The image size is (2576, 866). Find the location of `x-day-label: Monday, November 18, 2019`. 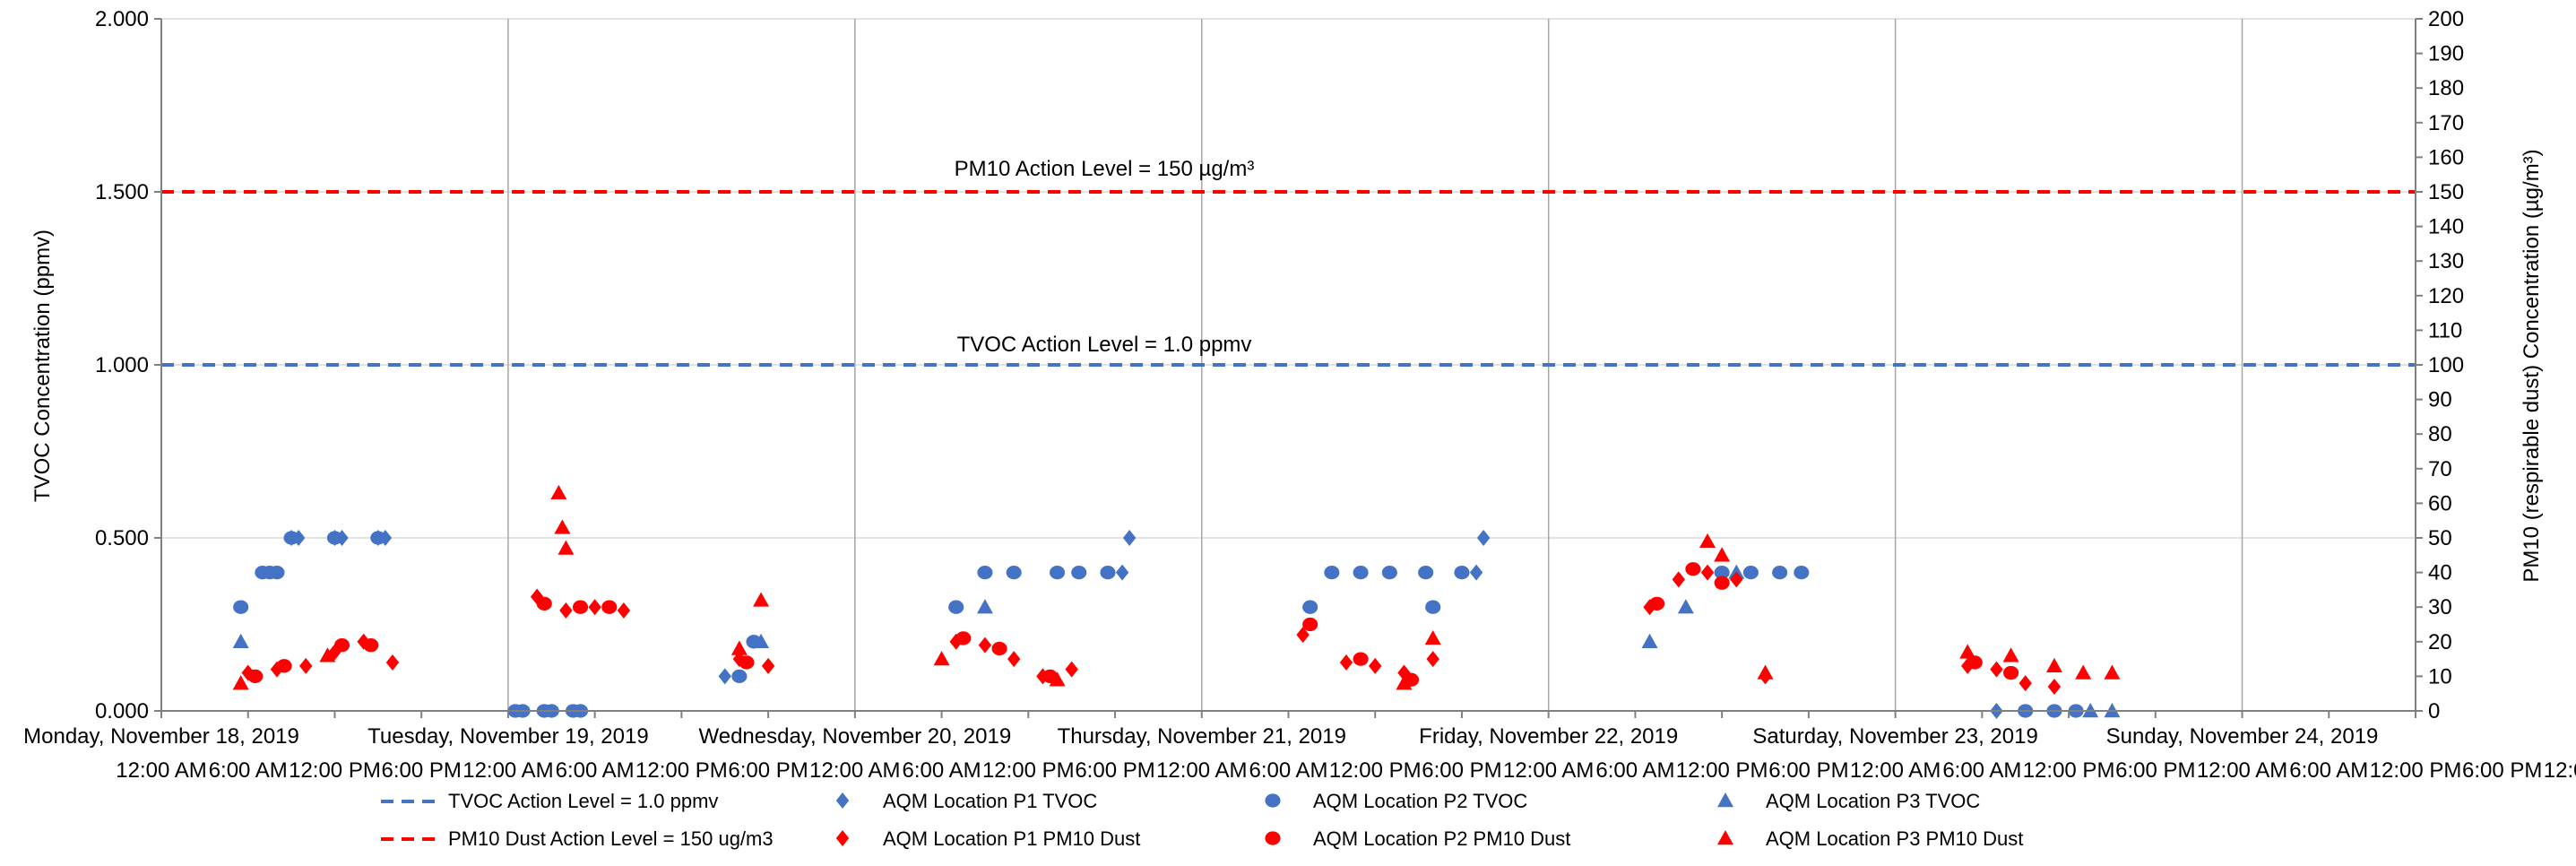

x-day-label: Monday, November 18, 2019 is located at coordinates (161, 736).